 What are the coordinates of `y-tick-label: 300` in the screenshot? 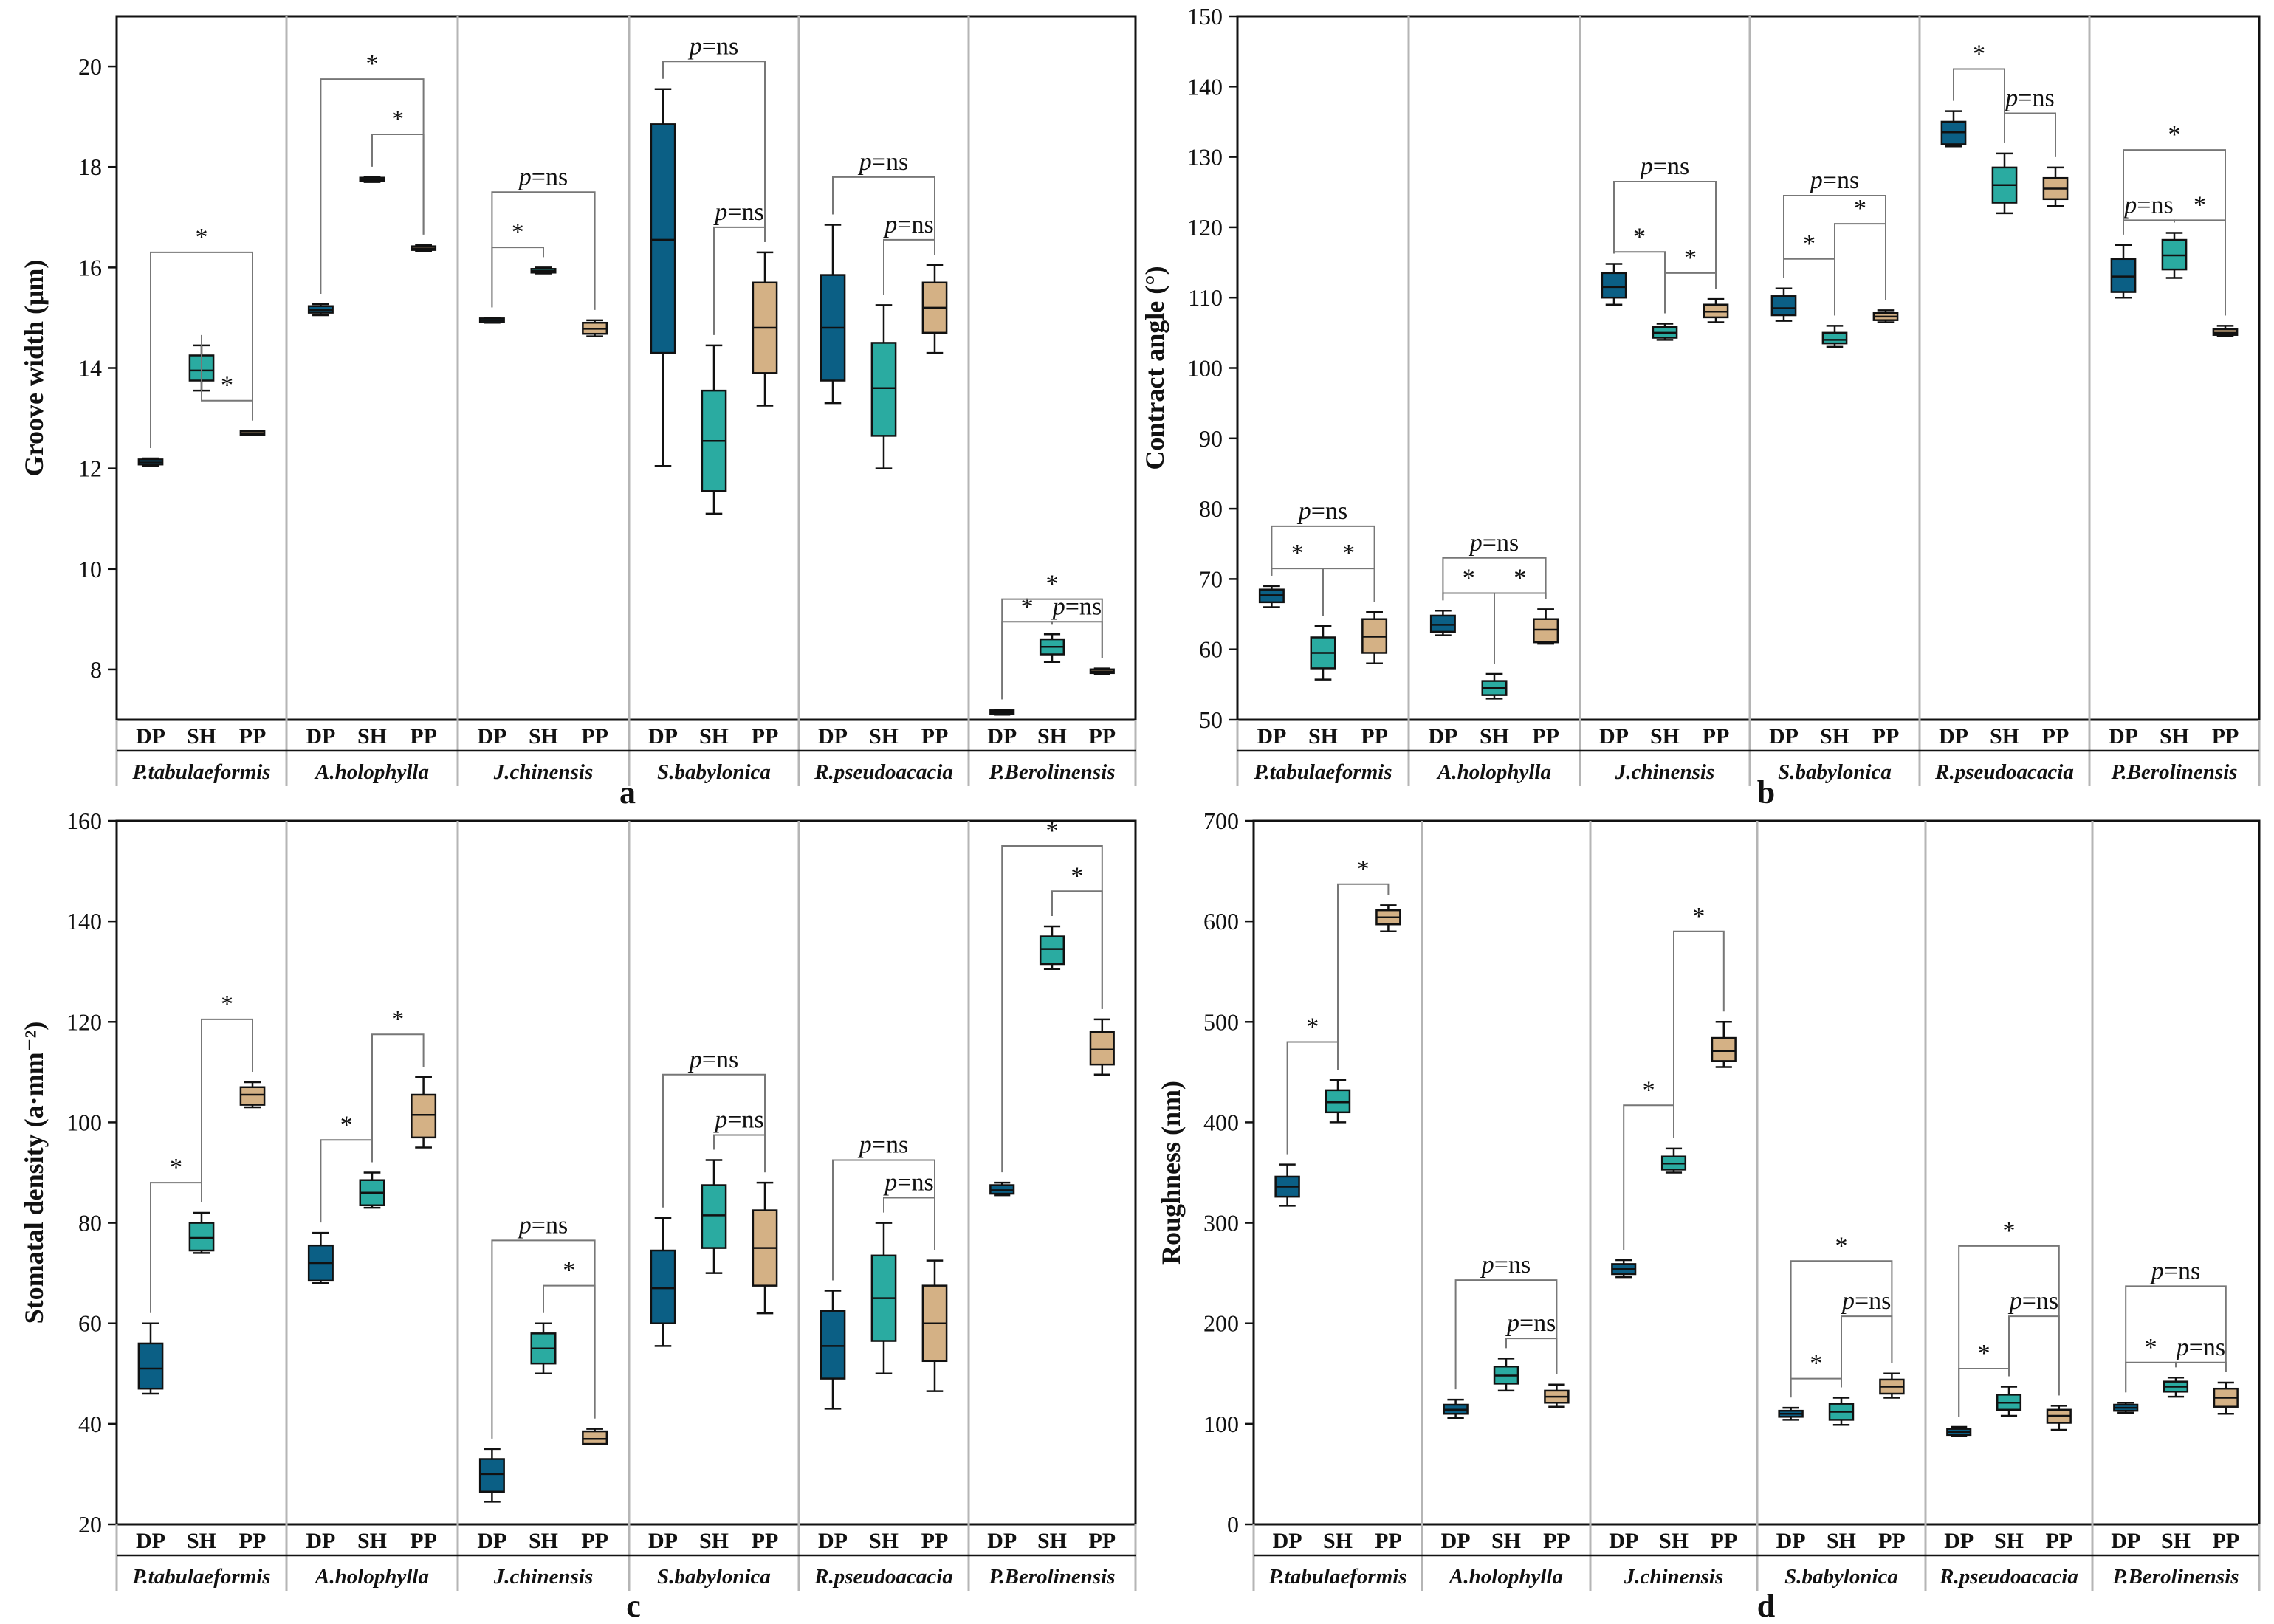 It's located at (1221, 1223).